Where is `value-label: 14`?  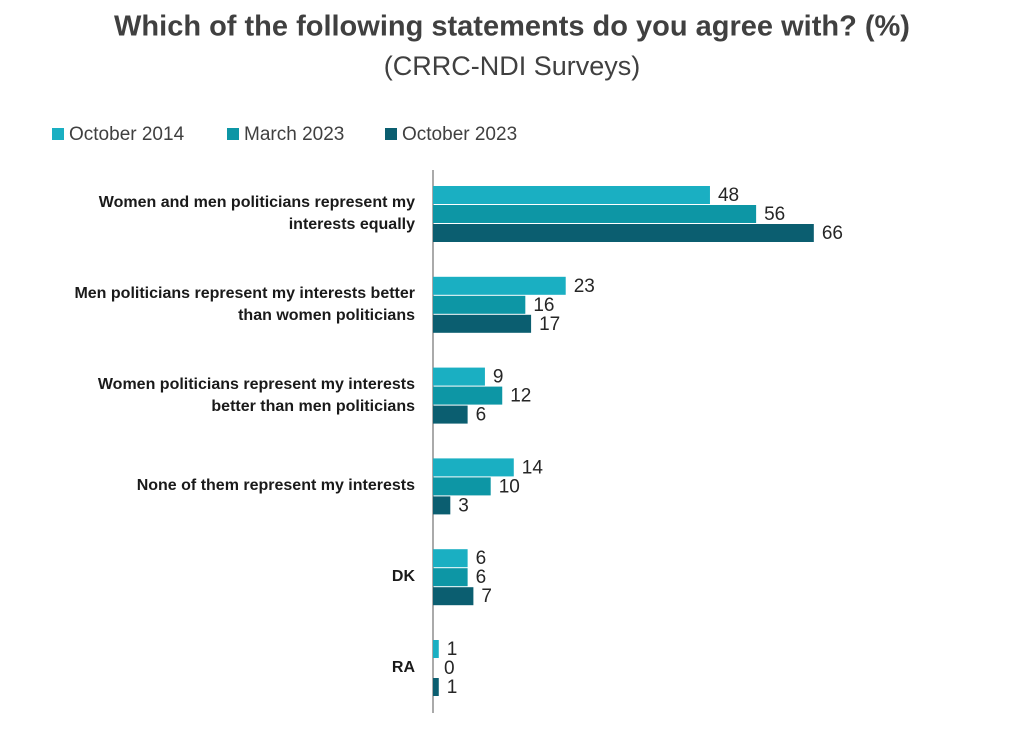 value-label: 14 is located at coordinates (533, 467).